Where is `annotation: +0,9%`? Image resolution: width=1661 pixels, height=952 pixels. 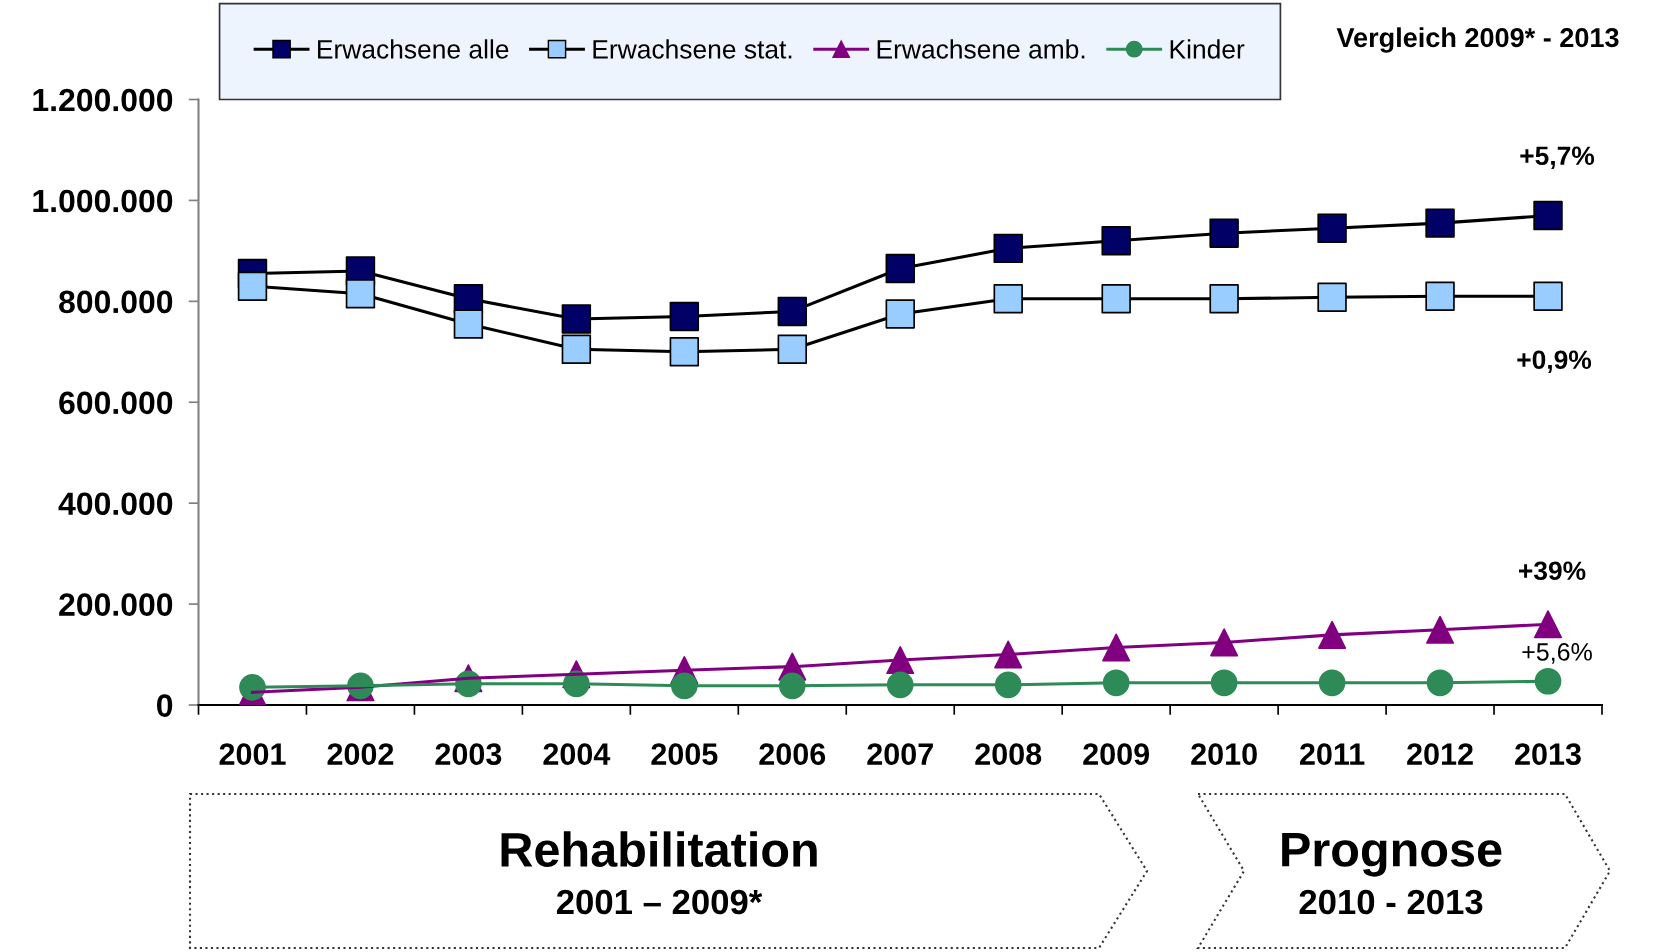 annotation: +0,9% is located at coordinates (1554, 361).